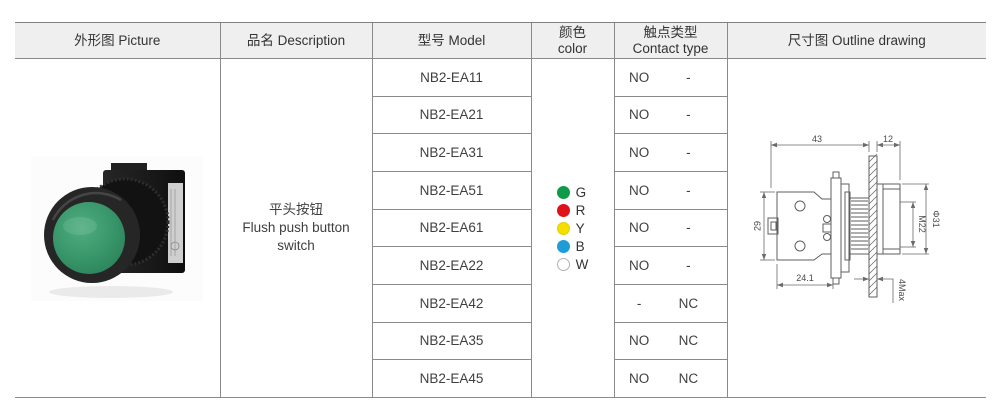 The image size is (1000, 418). I want to click on model-cell: NB2-EA21, so click(451, 115).